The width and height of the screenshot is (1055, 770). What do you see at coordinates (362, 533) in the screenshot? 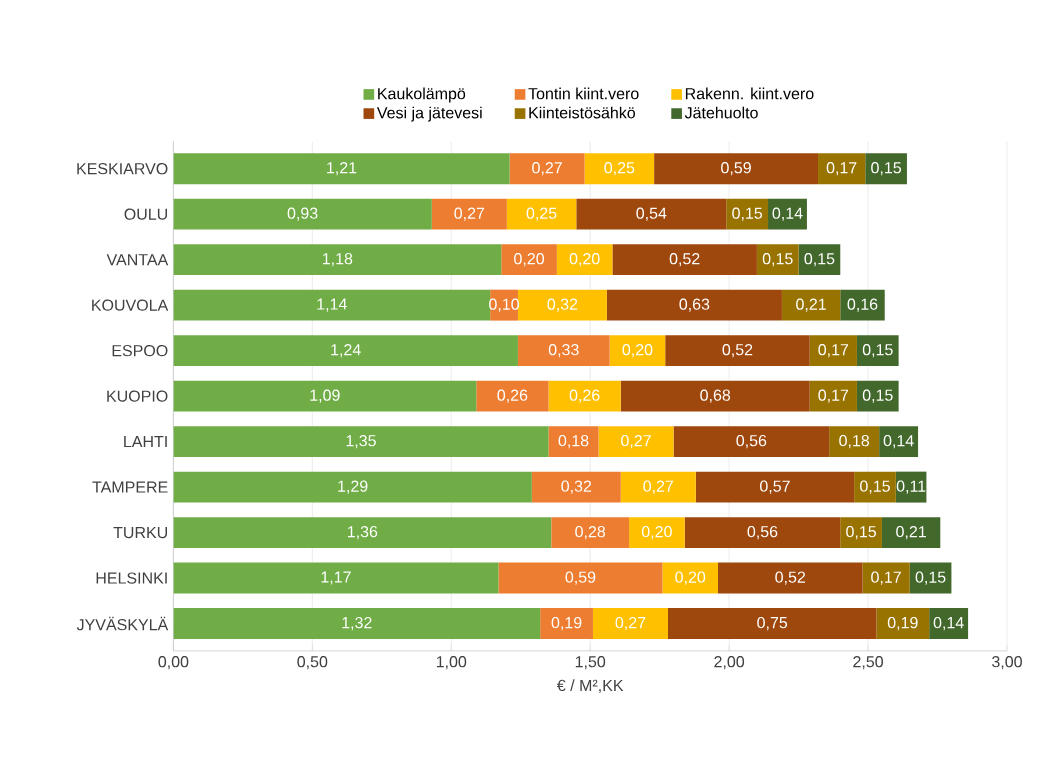
I see `data-label: 1,36` at bounding box center [362, 533].